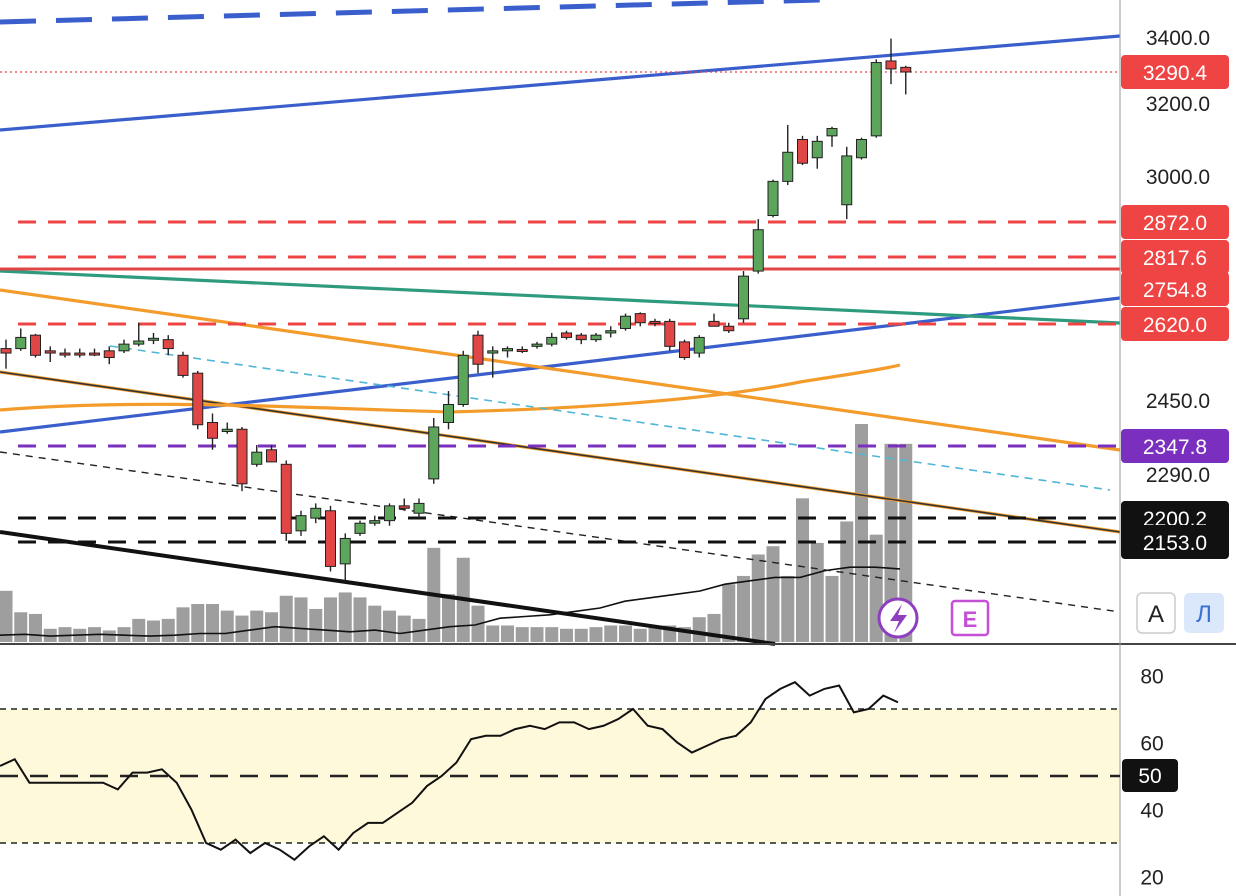  What do you see at coordinates (449, 771) in the screenshot?
I see `oscillator-line` at bounding box center [449, 771].